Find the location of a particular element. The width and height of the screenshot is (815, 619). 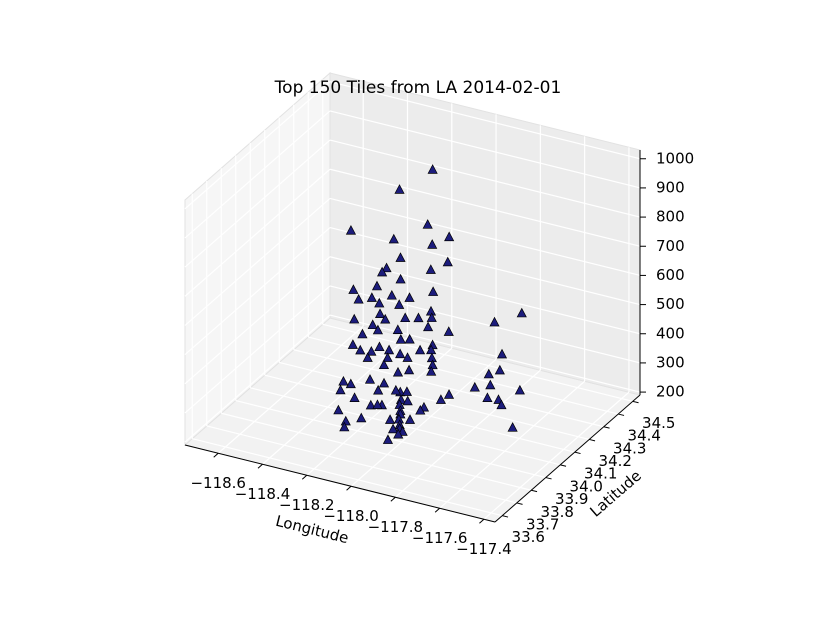

marks is located at coordinates (430, 304).